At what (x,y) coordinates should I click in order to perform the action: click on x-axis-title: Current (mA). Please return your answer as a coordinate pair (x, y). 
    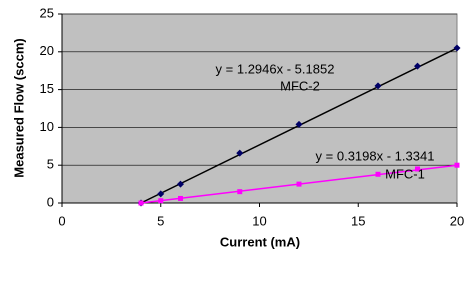
    Looking at the image, I should click on (260, 241).